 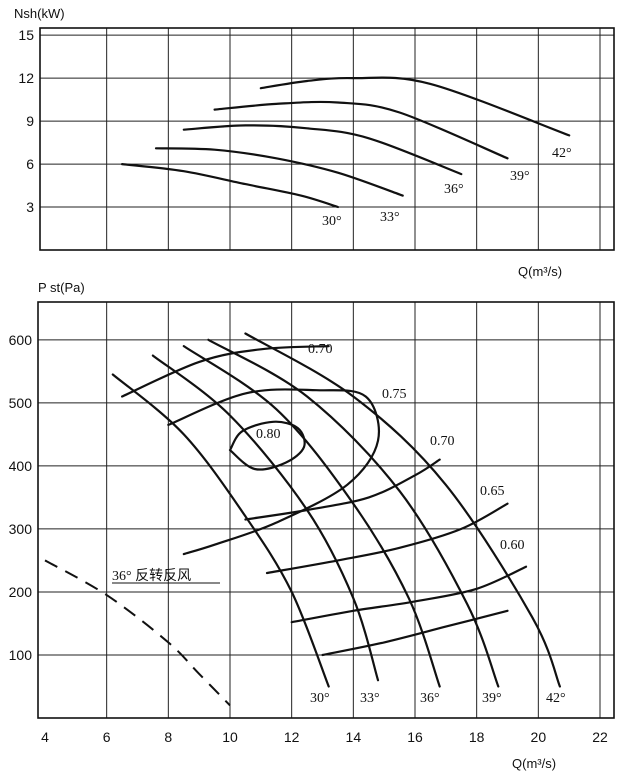 What do you see at coordinates (320, 349) in the screenshot?
I see `efficiency-label-070-top: 0.70` at bounding box center [320, 349].